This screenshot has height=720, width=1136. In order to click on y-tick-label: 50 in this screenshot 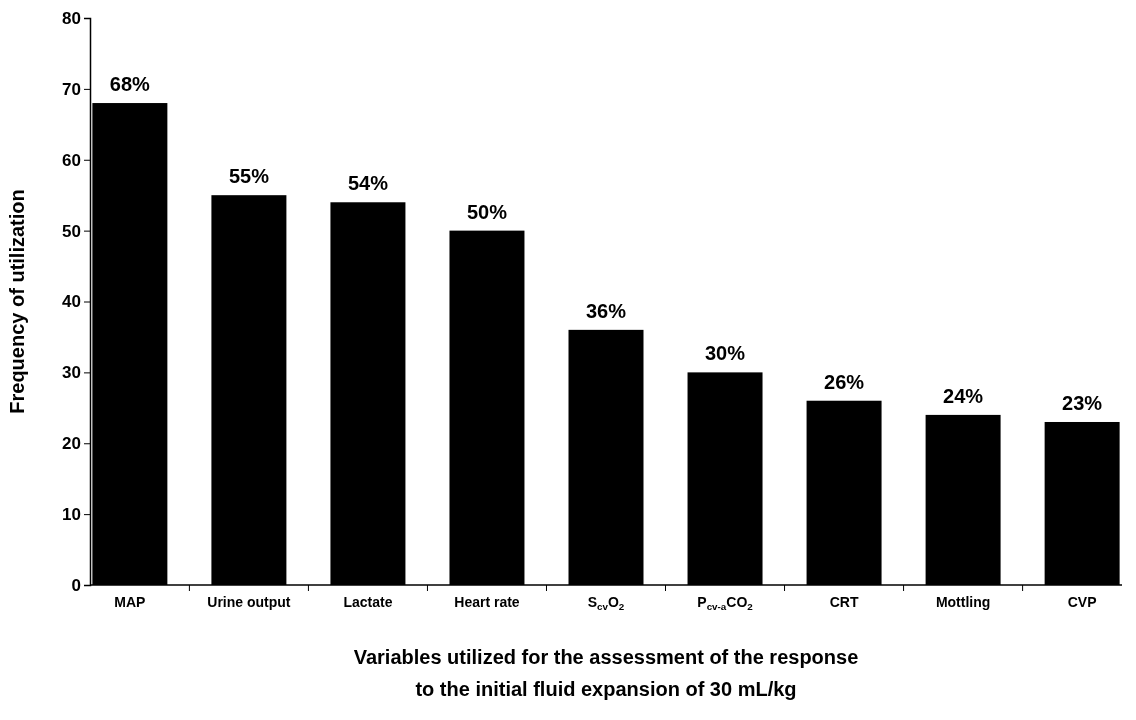, I will do `click(71, 231)`.